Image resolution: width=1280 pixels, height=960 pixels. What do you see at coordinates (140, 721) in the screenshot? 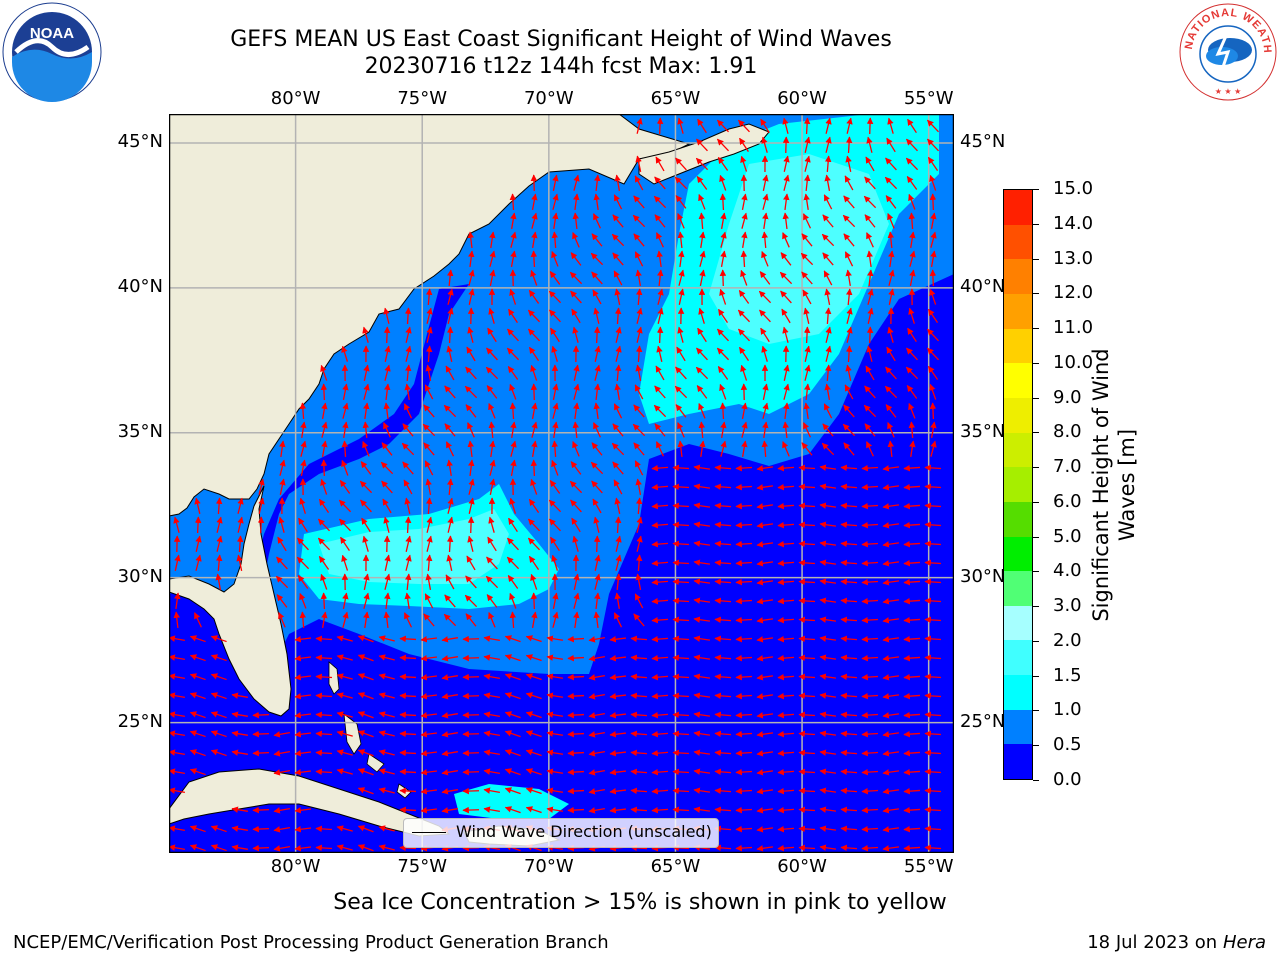
I see `lat-tick-label-left: 25°N` at bounding box center [140, 721].